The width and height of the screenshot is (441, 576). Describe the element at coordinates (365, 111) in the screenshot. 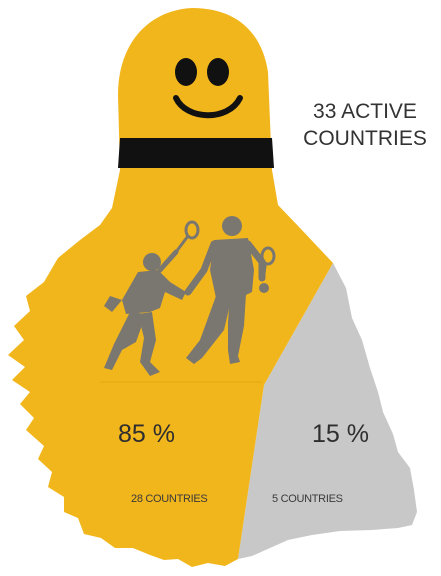

I see `total-label-line1: 33 ACTIVE` at that location.